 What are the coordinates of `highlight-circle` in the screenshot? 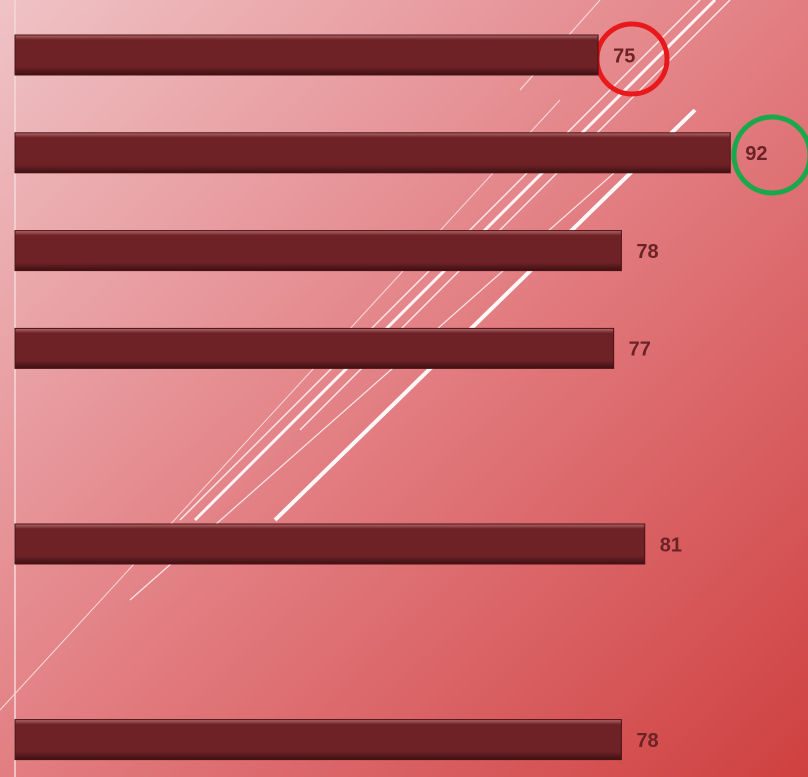 It's located at (769, 155).